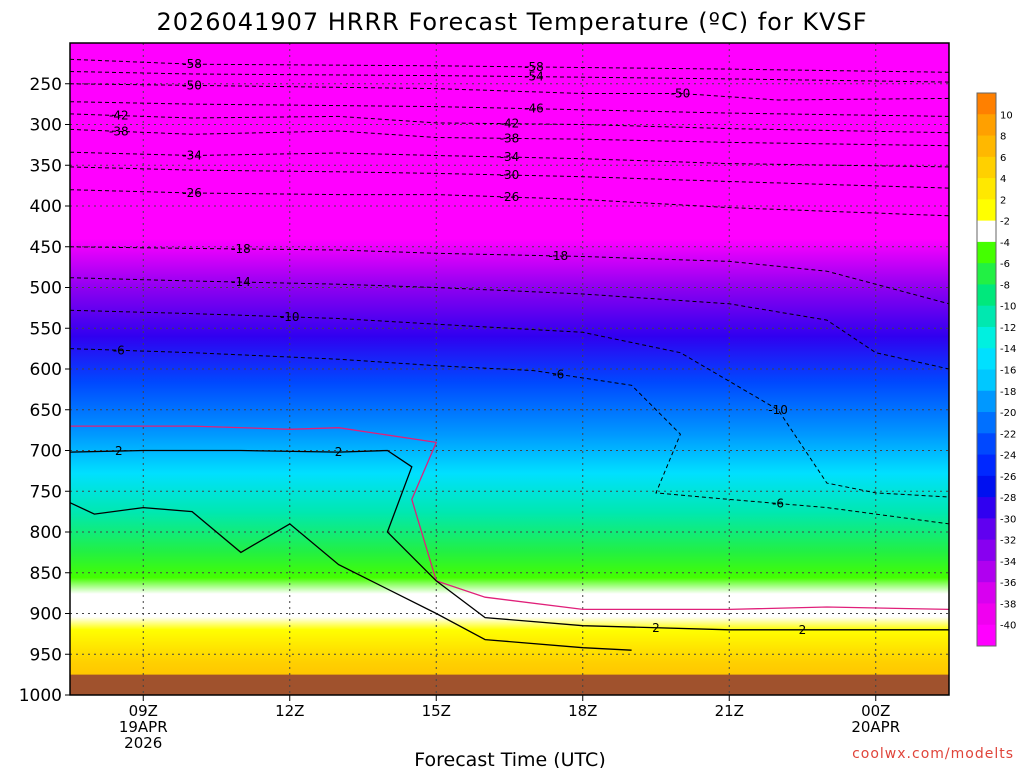 The width and height of the screenshot is (1024, 768). I want to click on colorbar-label: -4, so click(1005, 243).